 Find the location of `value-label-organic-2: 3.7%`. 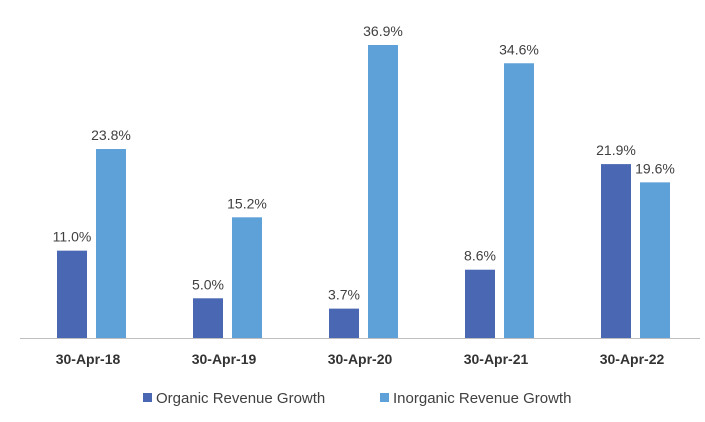

value-label-organic-2: 3.7% is located at coordinates (344, 295).